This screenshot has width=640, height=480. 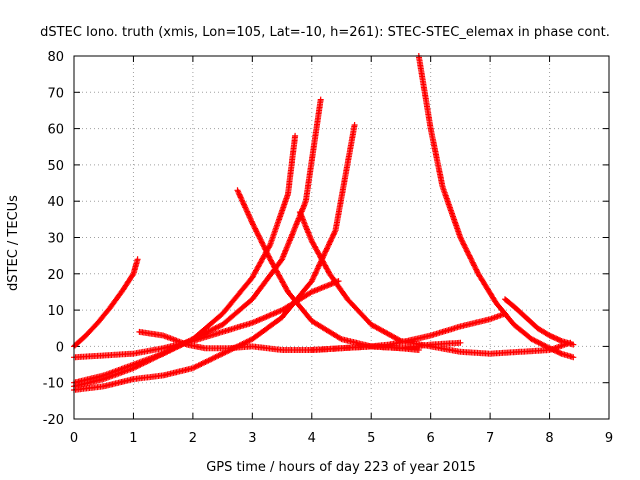 I want to click on x-tick-label: 1, so click(x=133, y=438).